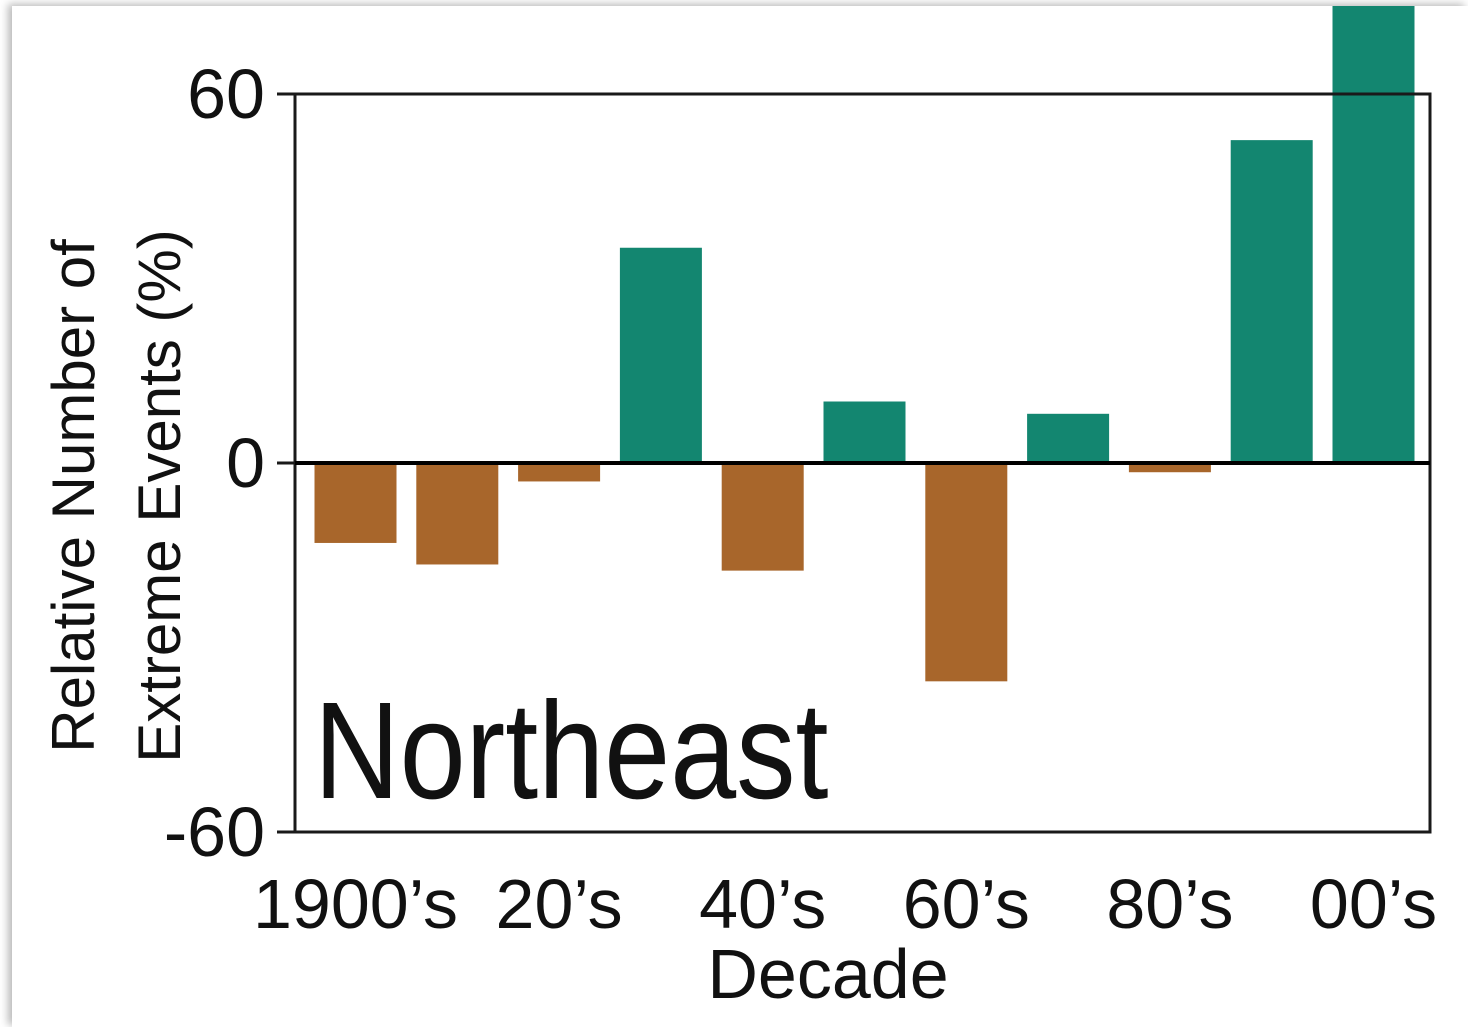 Image resolution: width=1468 pixels, height=1027 pixels. What do you see at coordinates (966, 904) in the screenshot?
I see `x-tick-label: 60’s` at bounding box center [966, 904].